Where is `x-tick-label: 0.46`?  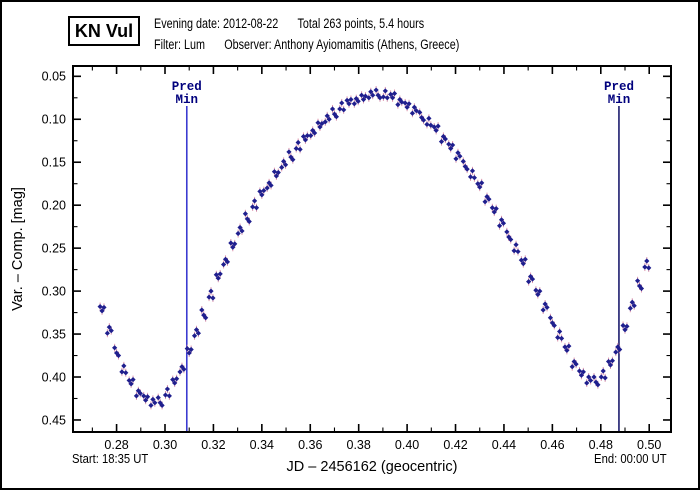 x-tick-label: 0.46 is located at coordinates (552, 445).